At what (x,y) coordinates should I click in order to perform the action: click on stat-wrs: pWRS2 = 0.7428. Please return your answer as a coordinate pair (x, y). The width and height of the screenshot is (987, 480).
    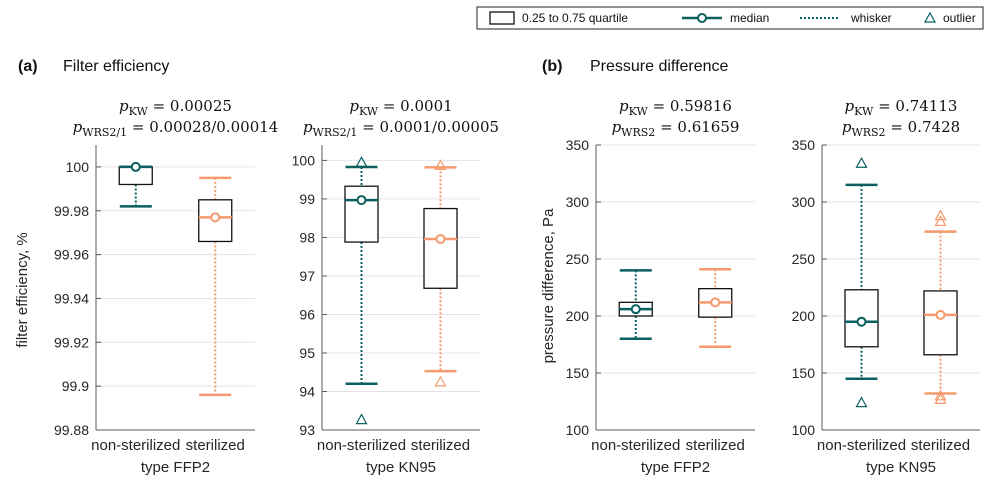
    Looking at the image, I should click on (901, 128).